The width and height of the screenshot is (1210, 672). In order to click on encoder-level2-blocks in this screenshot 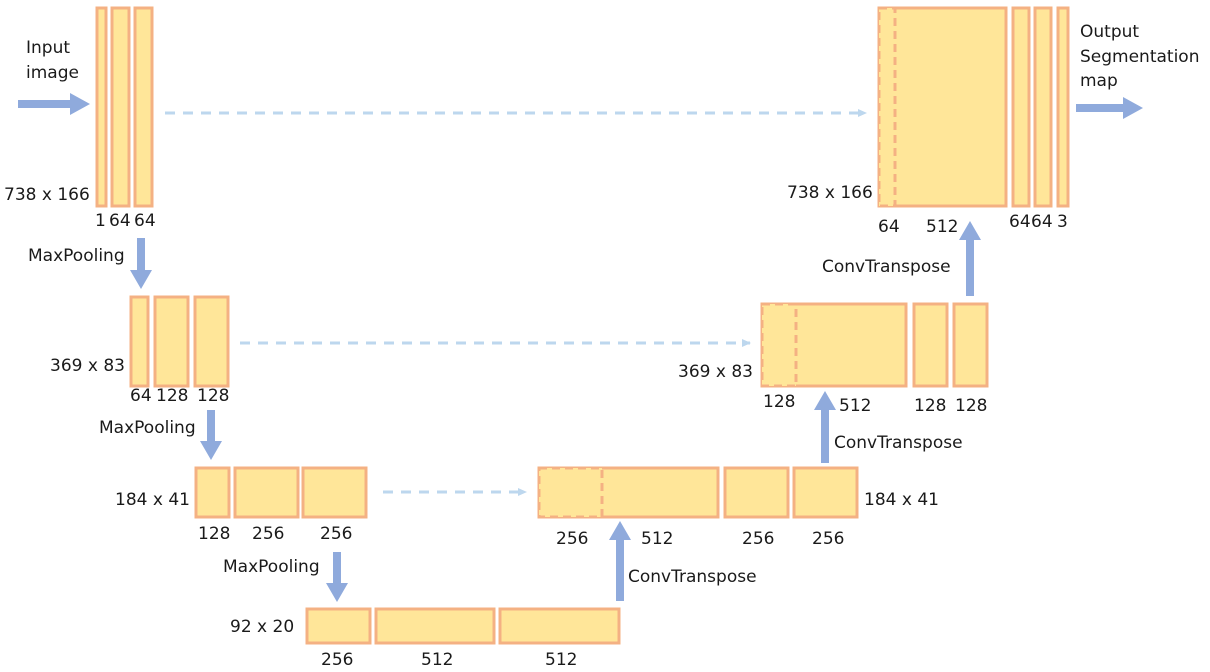, I will do `click(179, 341)`.